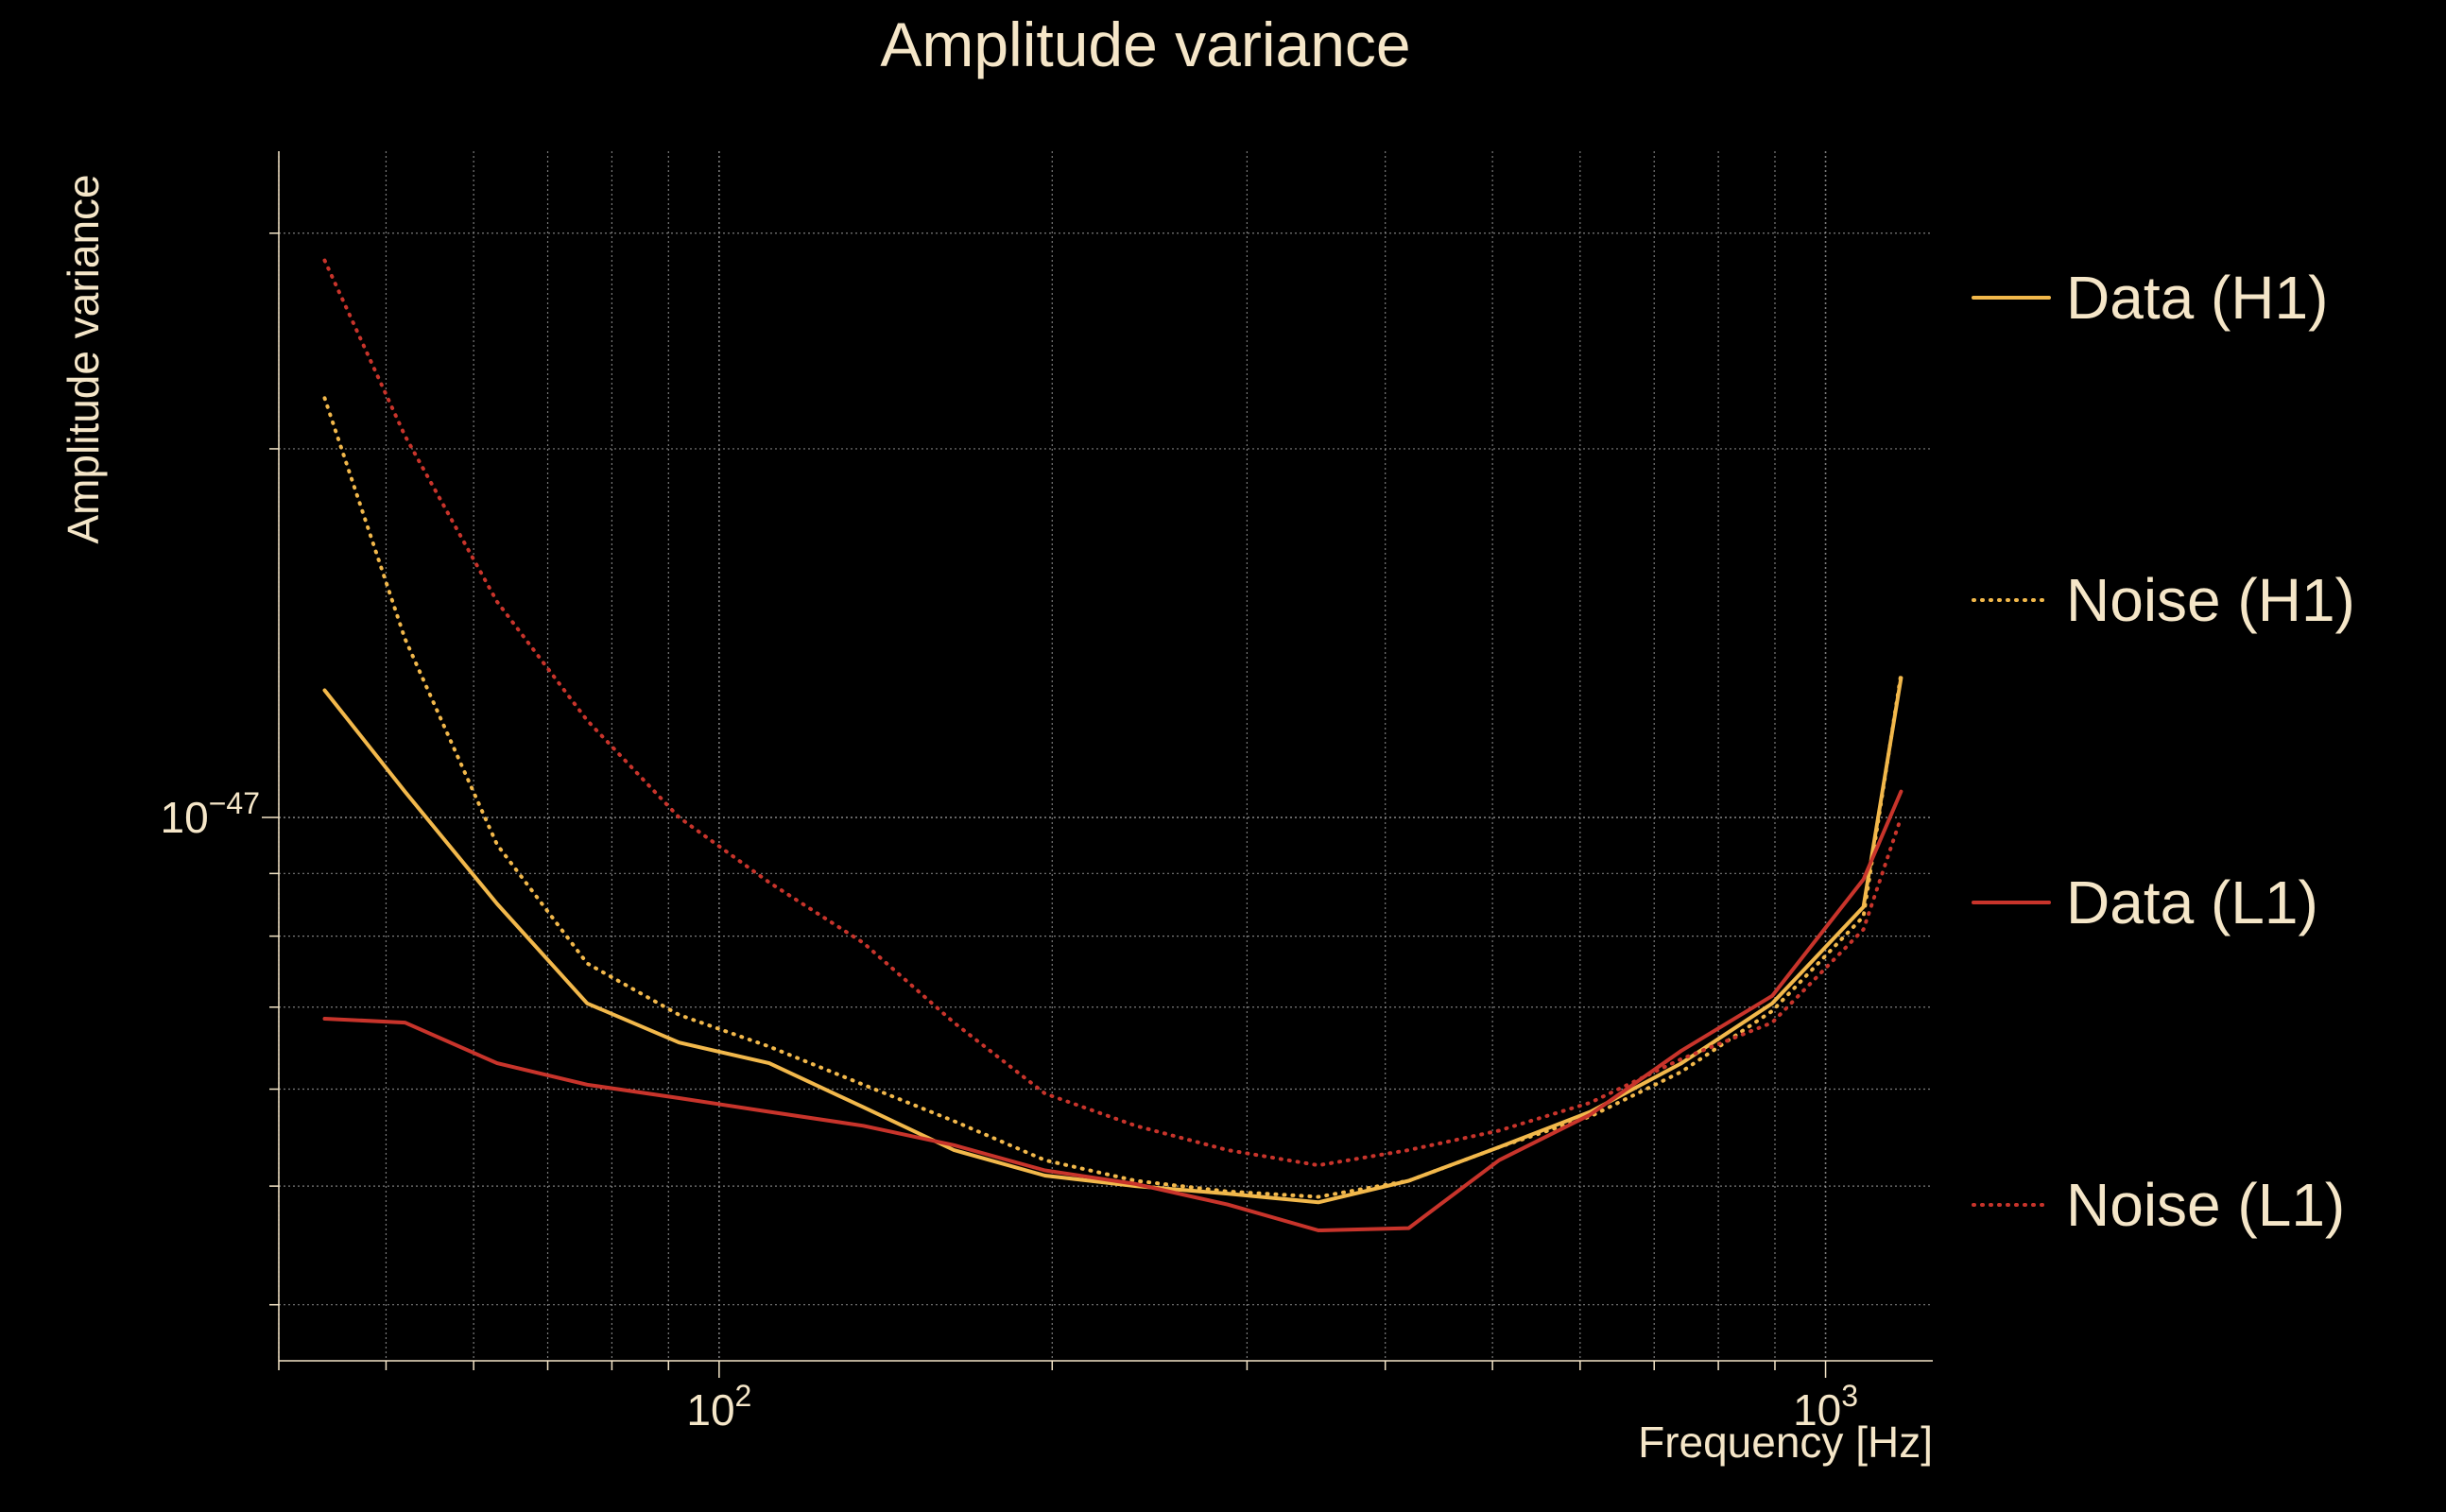 The image size is (2446, 1512). Describe the element at coordinates (211, 814) in the screenshot. I see `y-tick-label: 10−47` at that location.